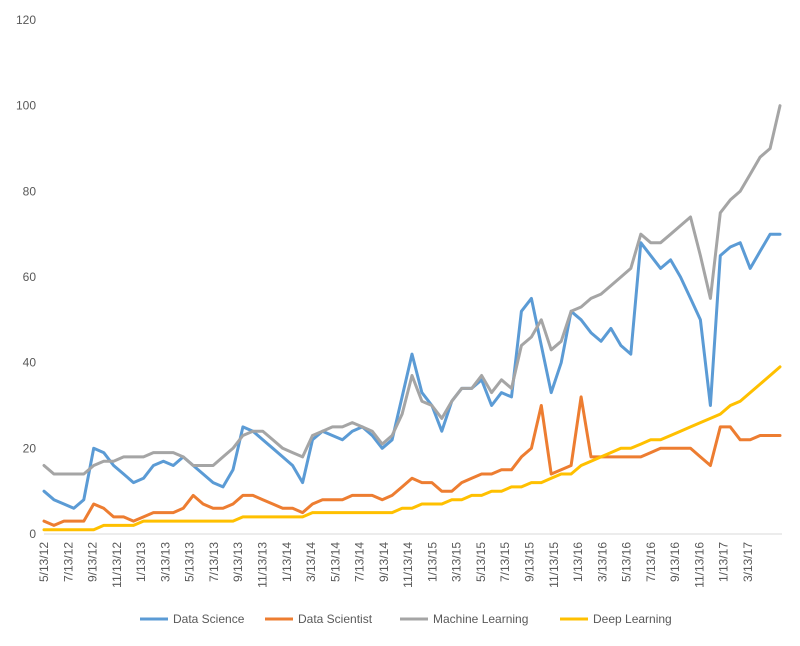  What do you see at coordinates (408, 565) in the screenshot?
I see `x-tick-label: 11/13/14` at bounding box center [408, 565].